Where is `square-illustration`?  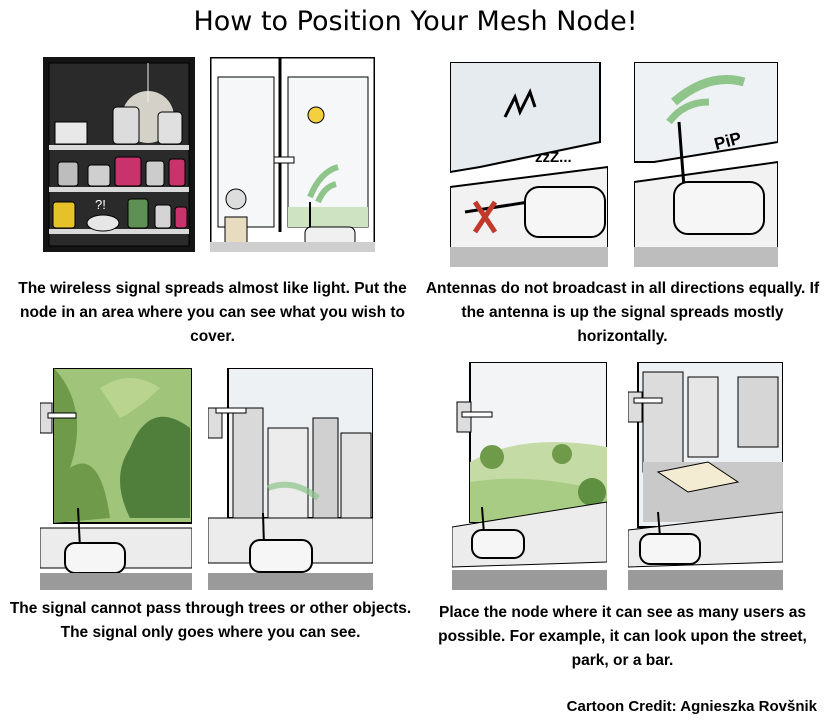 square-illustration is located at coordinates (705, 476).